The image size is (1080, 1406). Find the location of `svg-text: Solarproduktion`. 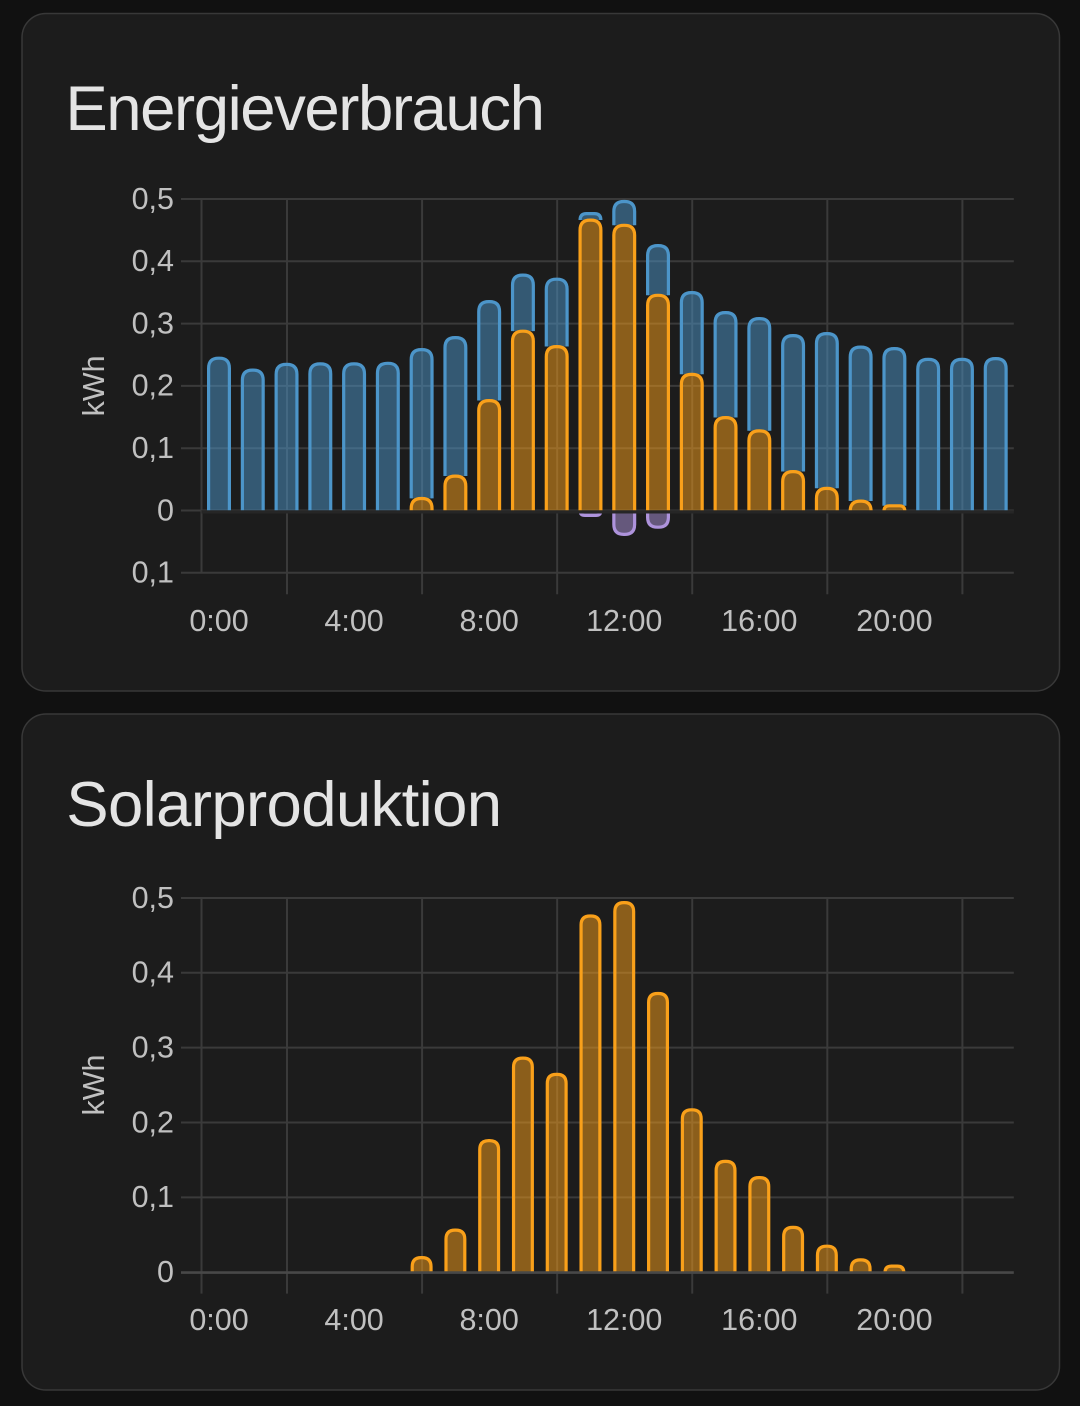

svg-text: Solarproduktion is located at coordinates (283, 805).